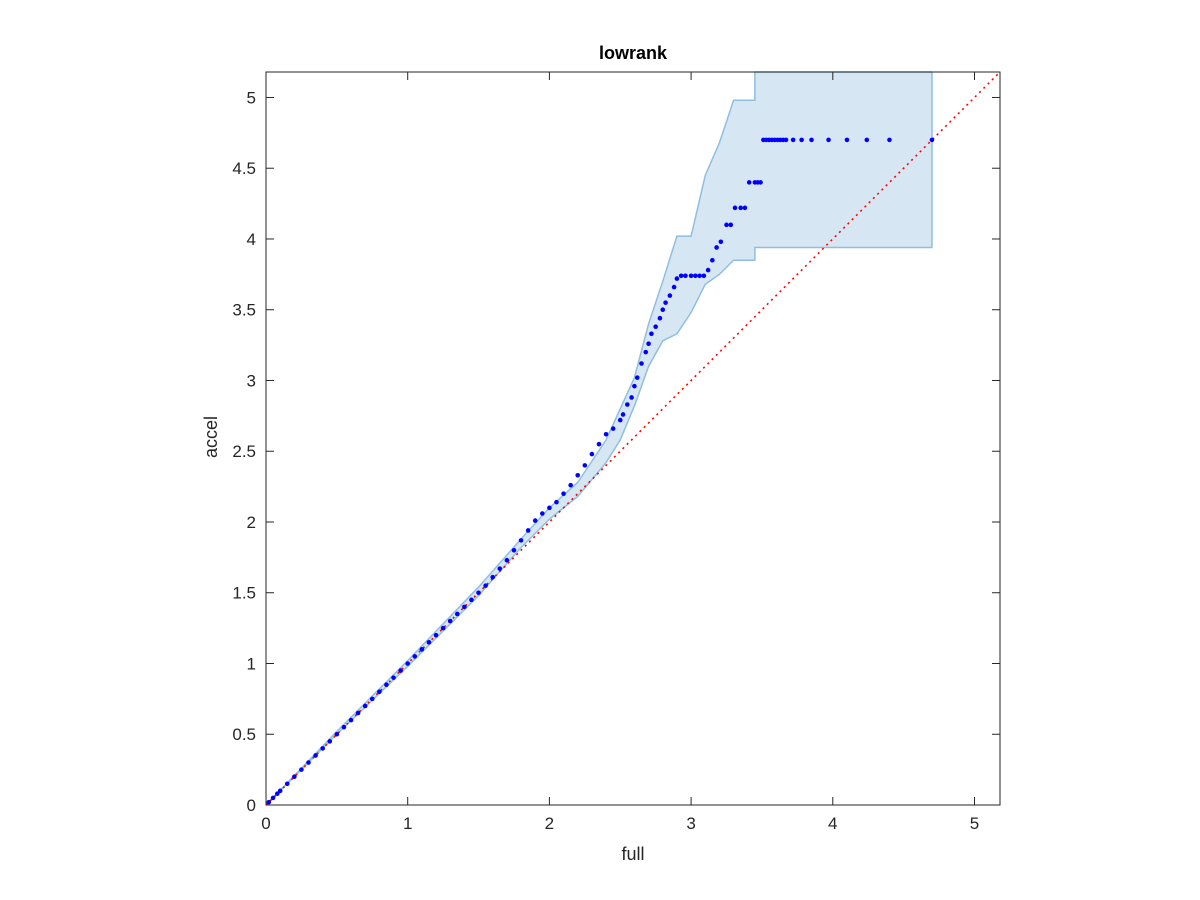  What do you see at coordinates (251, 522) in the screenshot?
I see `y-tick-label: 2` at bounding box center [251, 522].